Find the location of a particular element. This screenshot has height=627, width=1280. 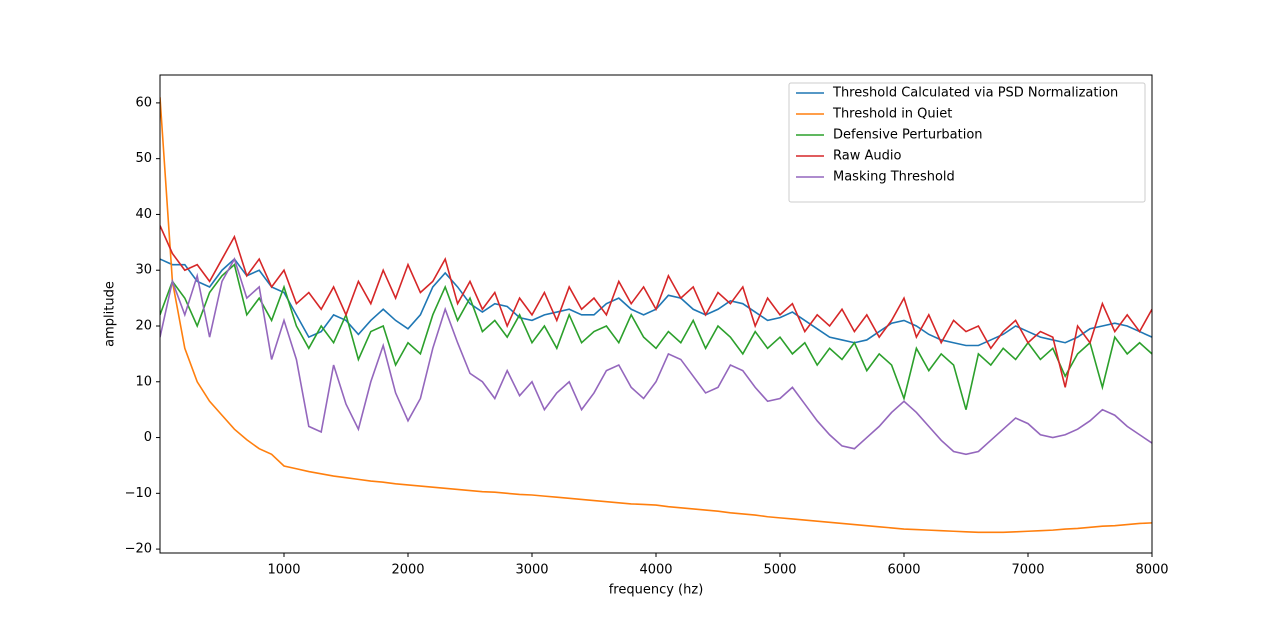

x-tick-label: 7000 is located at coordinates (1027, 570).